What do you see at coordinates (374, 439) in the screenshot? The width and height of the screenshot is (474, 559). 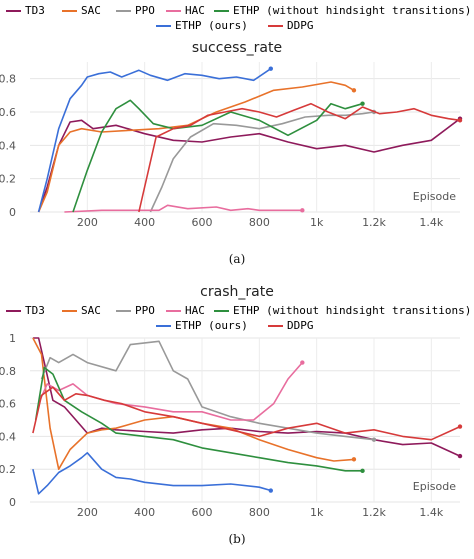 I see `series-end-marker-ppo` at bounding box center [374, 439].